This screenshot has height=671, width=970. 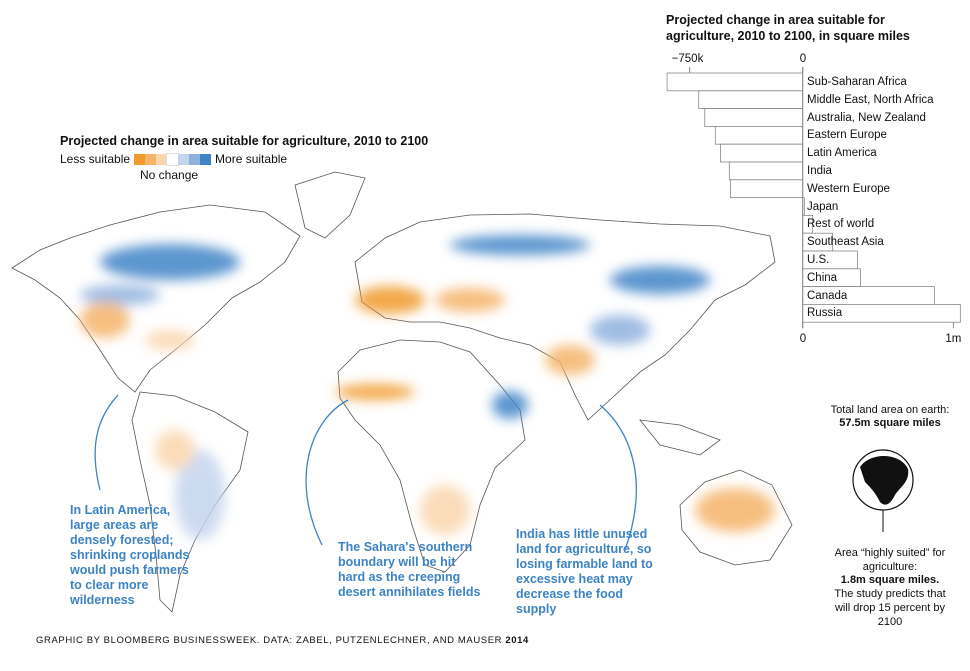 What do you see at coordinates (565, 317) in the screenshot?
I see `eurasia` at bounding box center [565, 317].